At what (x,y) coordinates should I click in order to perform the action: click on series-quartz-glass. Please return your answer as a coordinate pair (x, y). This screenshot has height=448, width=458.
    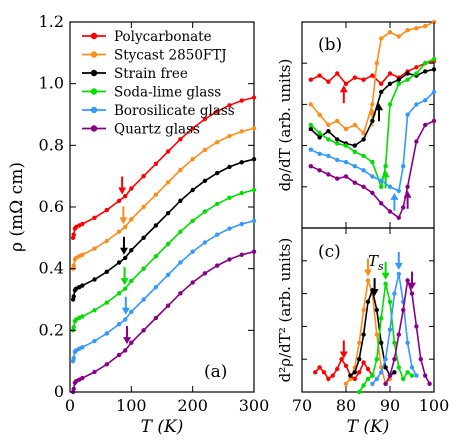
    Looking at the image, I should click on (372, 169).